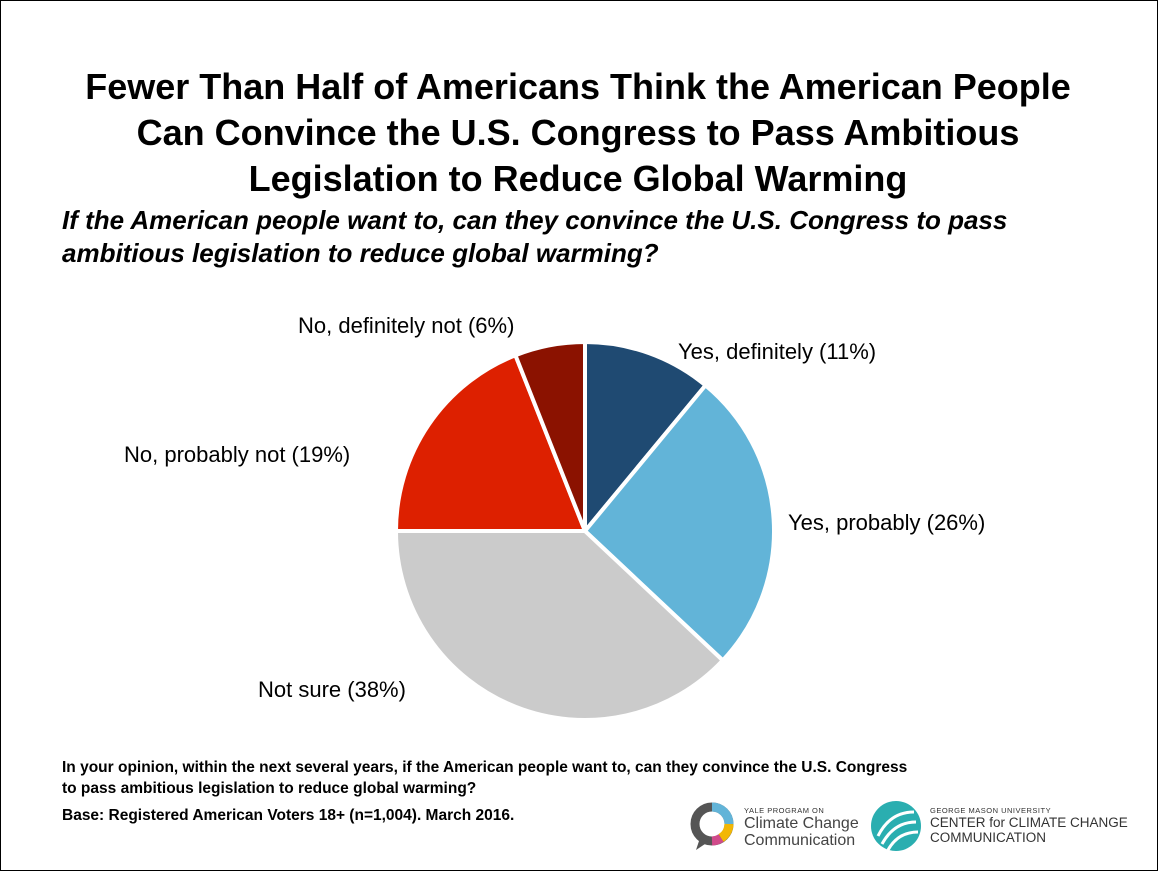  Describe the element at coordinates (801, 823) in the screenshot. I see `yale-logo-line1: Climate Change` at that location.